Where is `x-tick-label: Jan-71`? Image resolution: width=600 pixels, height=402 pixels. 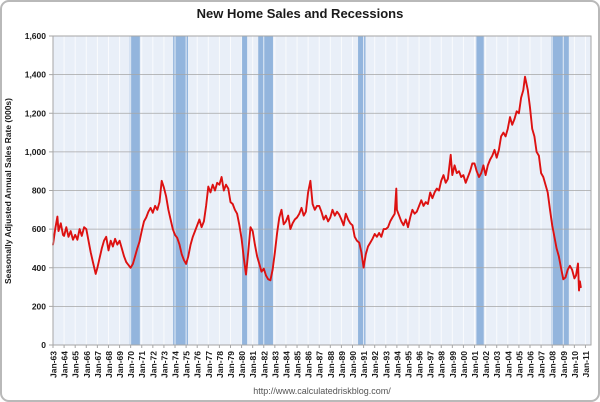
x-tick-label: Jan-71 is located at coordinates (142, 364).